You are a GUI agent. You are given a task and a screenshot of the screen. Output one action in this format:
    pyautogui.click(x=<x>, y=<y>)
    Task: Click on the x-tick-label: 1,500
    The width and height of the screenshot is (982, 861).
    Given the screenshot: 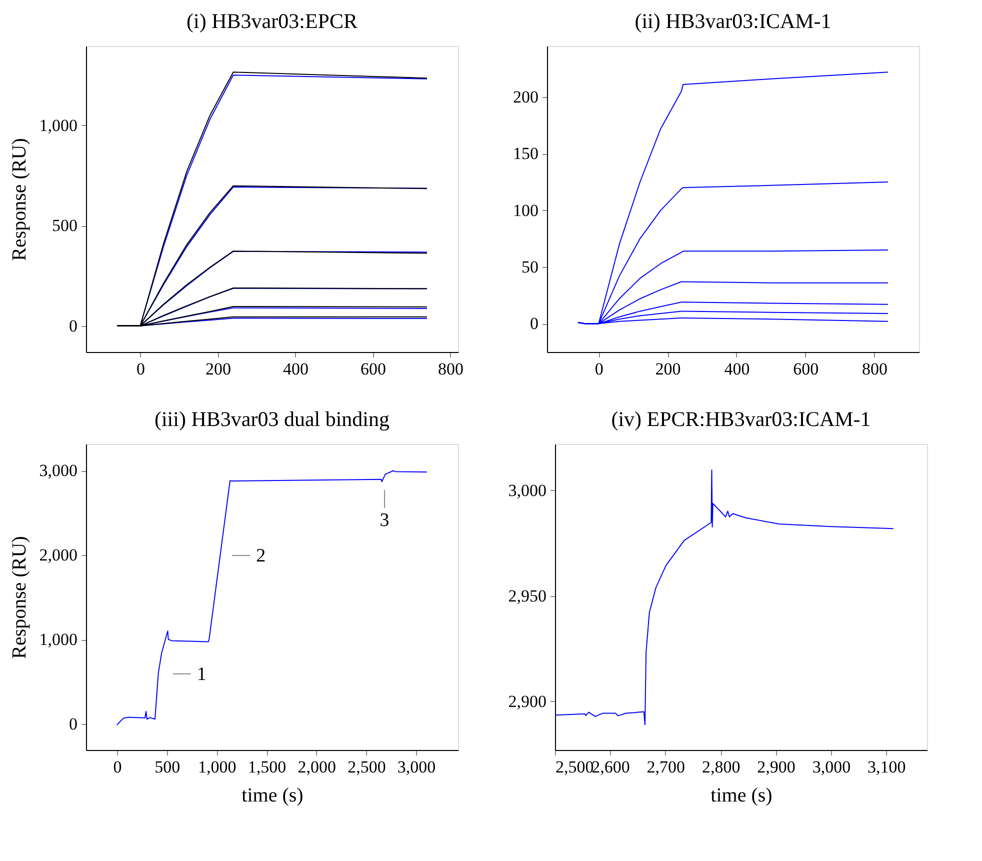 What is the action you would take?
    pyautogui.click(x=267, y=767)
    